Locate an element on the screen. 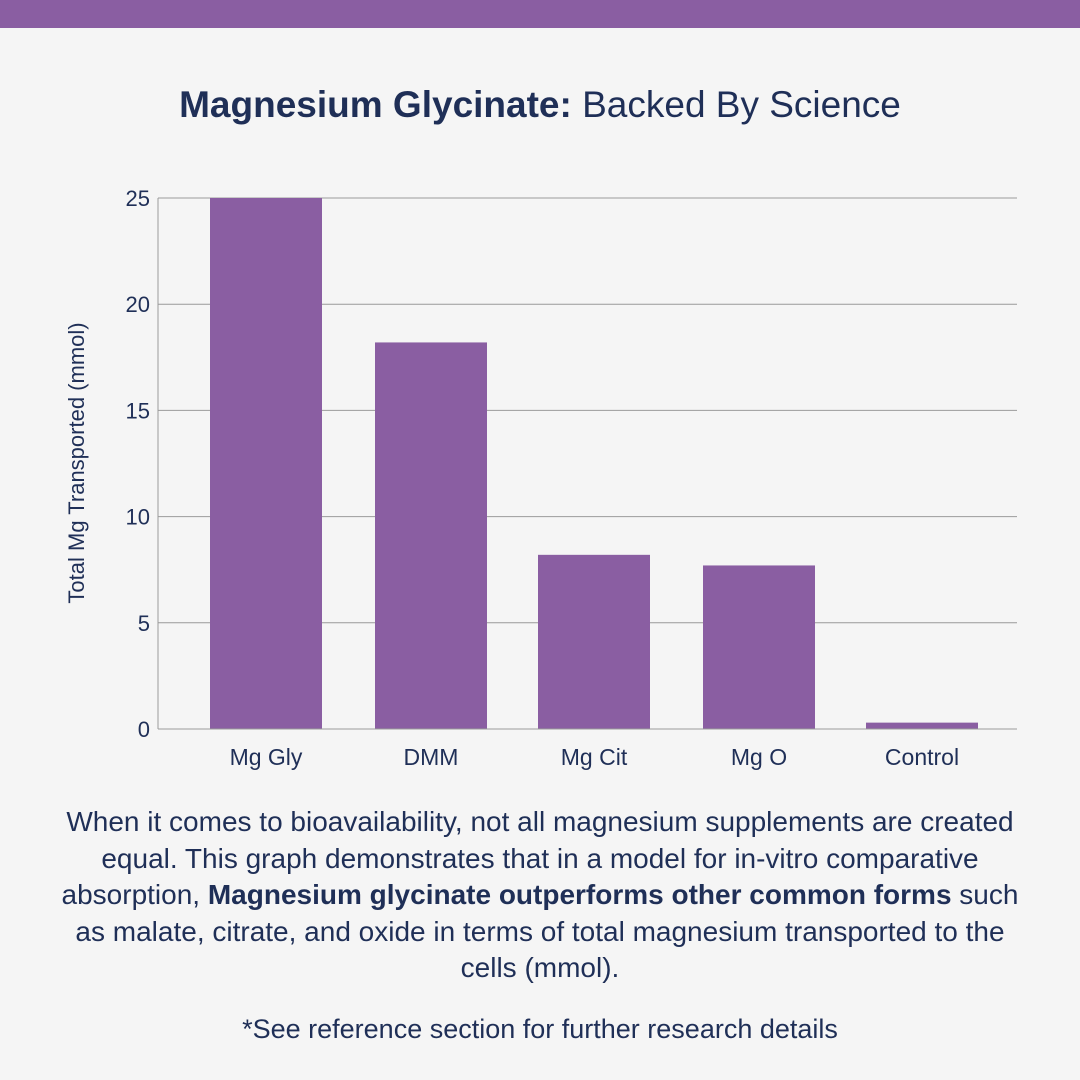 The image size is (1080, 1080). title-normal: Backed By Science is located at coordinates (736, 104).